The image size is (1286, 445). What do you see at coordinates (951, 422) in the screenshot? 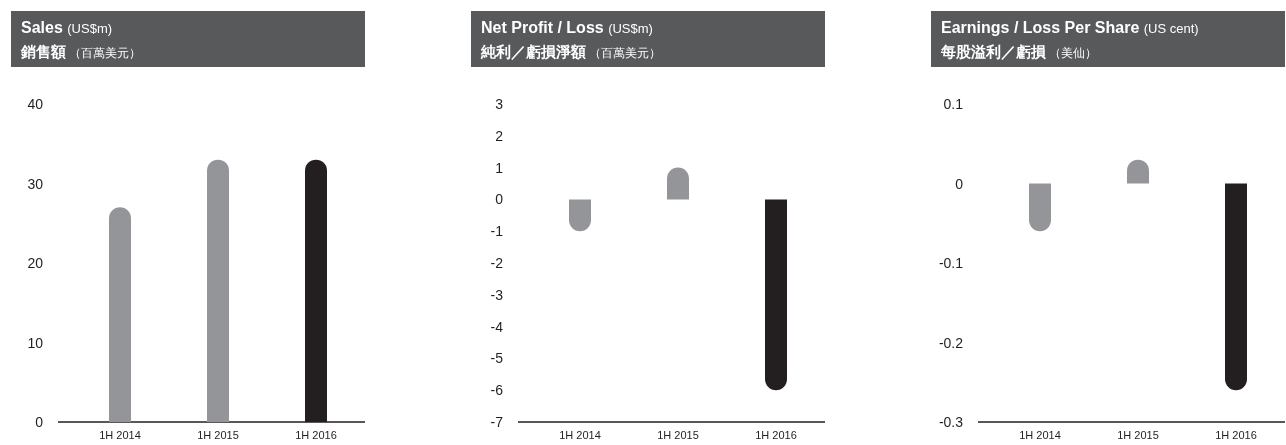
I see `y-tick-label: -0.3` at bounding box center [951, 422].